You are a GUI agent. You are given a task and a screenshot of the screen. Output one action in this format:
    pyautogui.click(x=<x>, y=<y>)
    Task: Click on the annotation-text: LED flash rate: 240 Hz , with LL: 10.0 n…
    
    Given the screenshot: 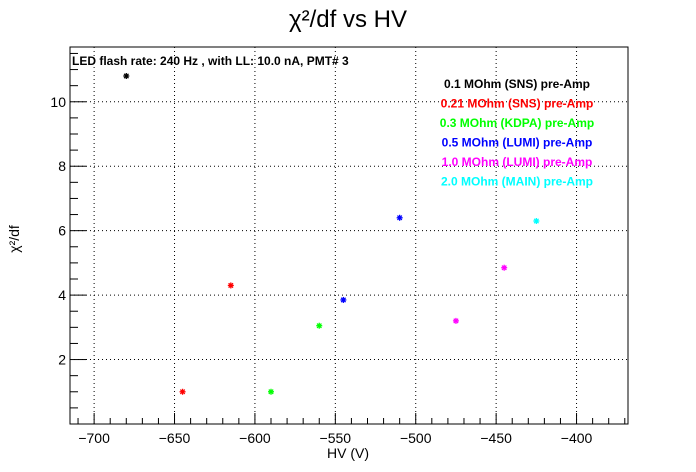 What is the action you would take?
    pyautogui.click(x=210, y=61)
    